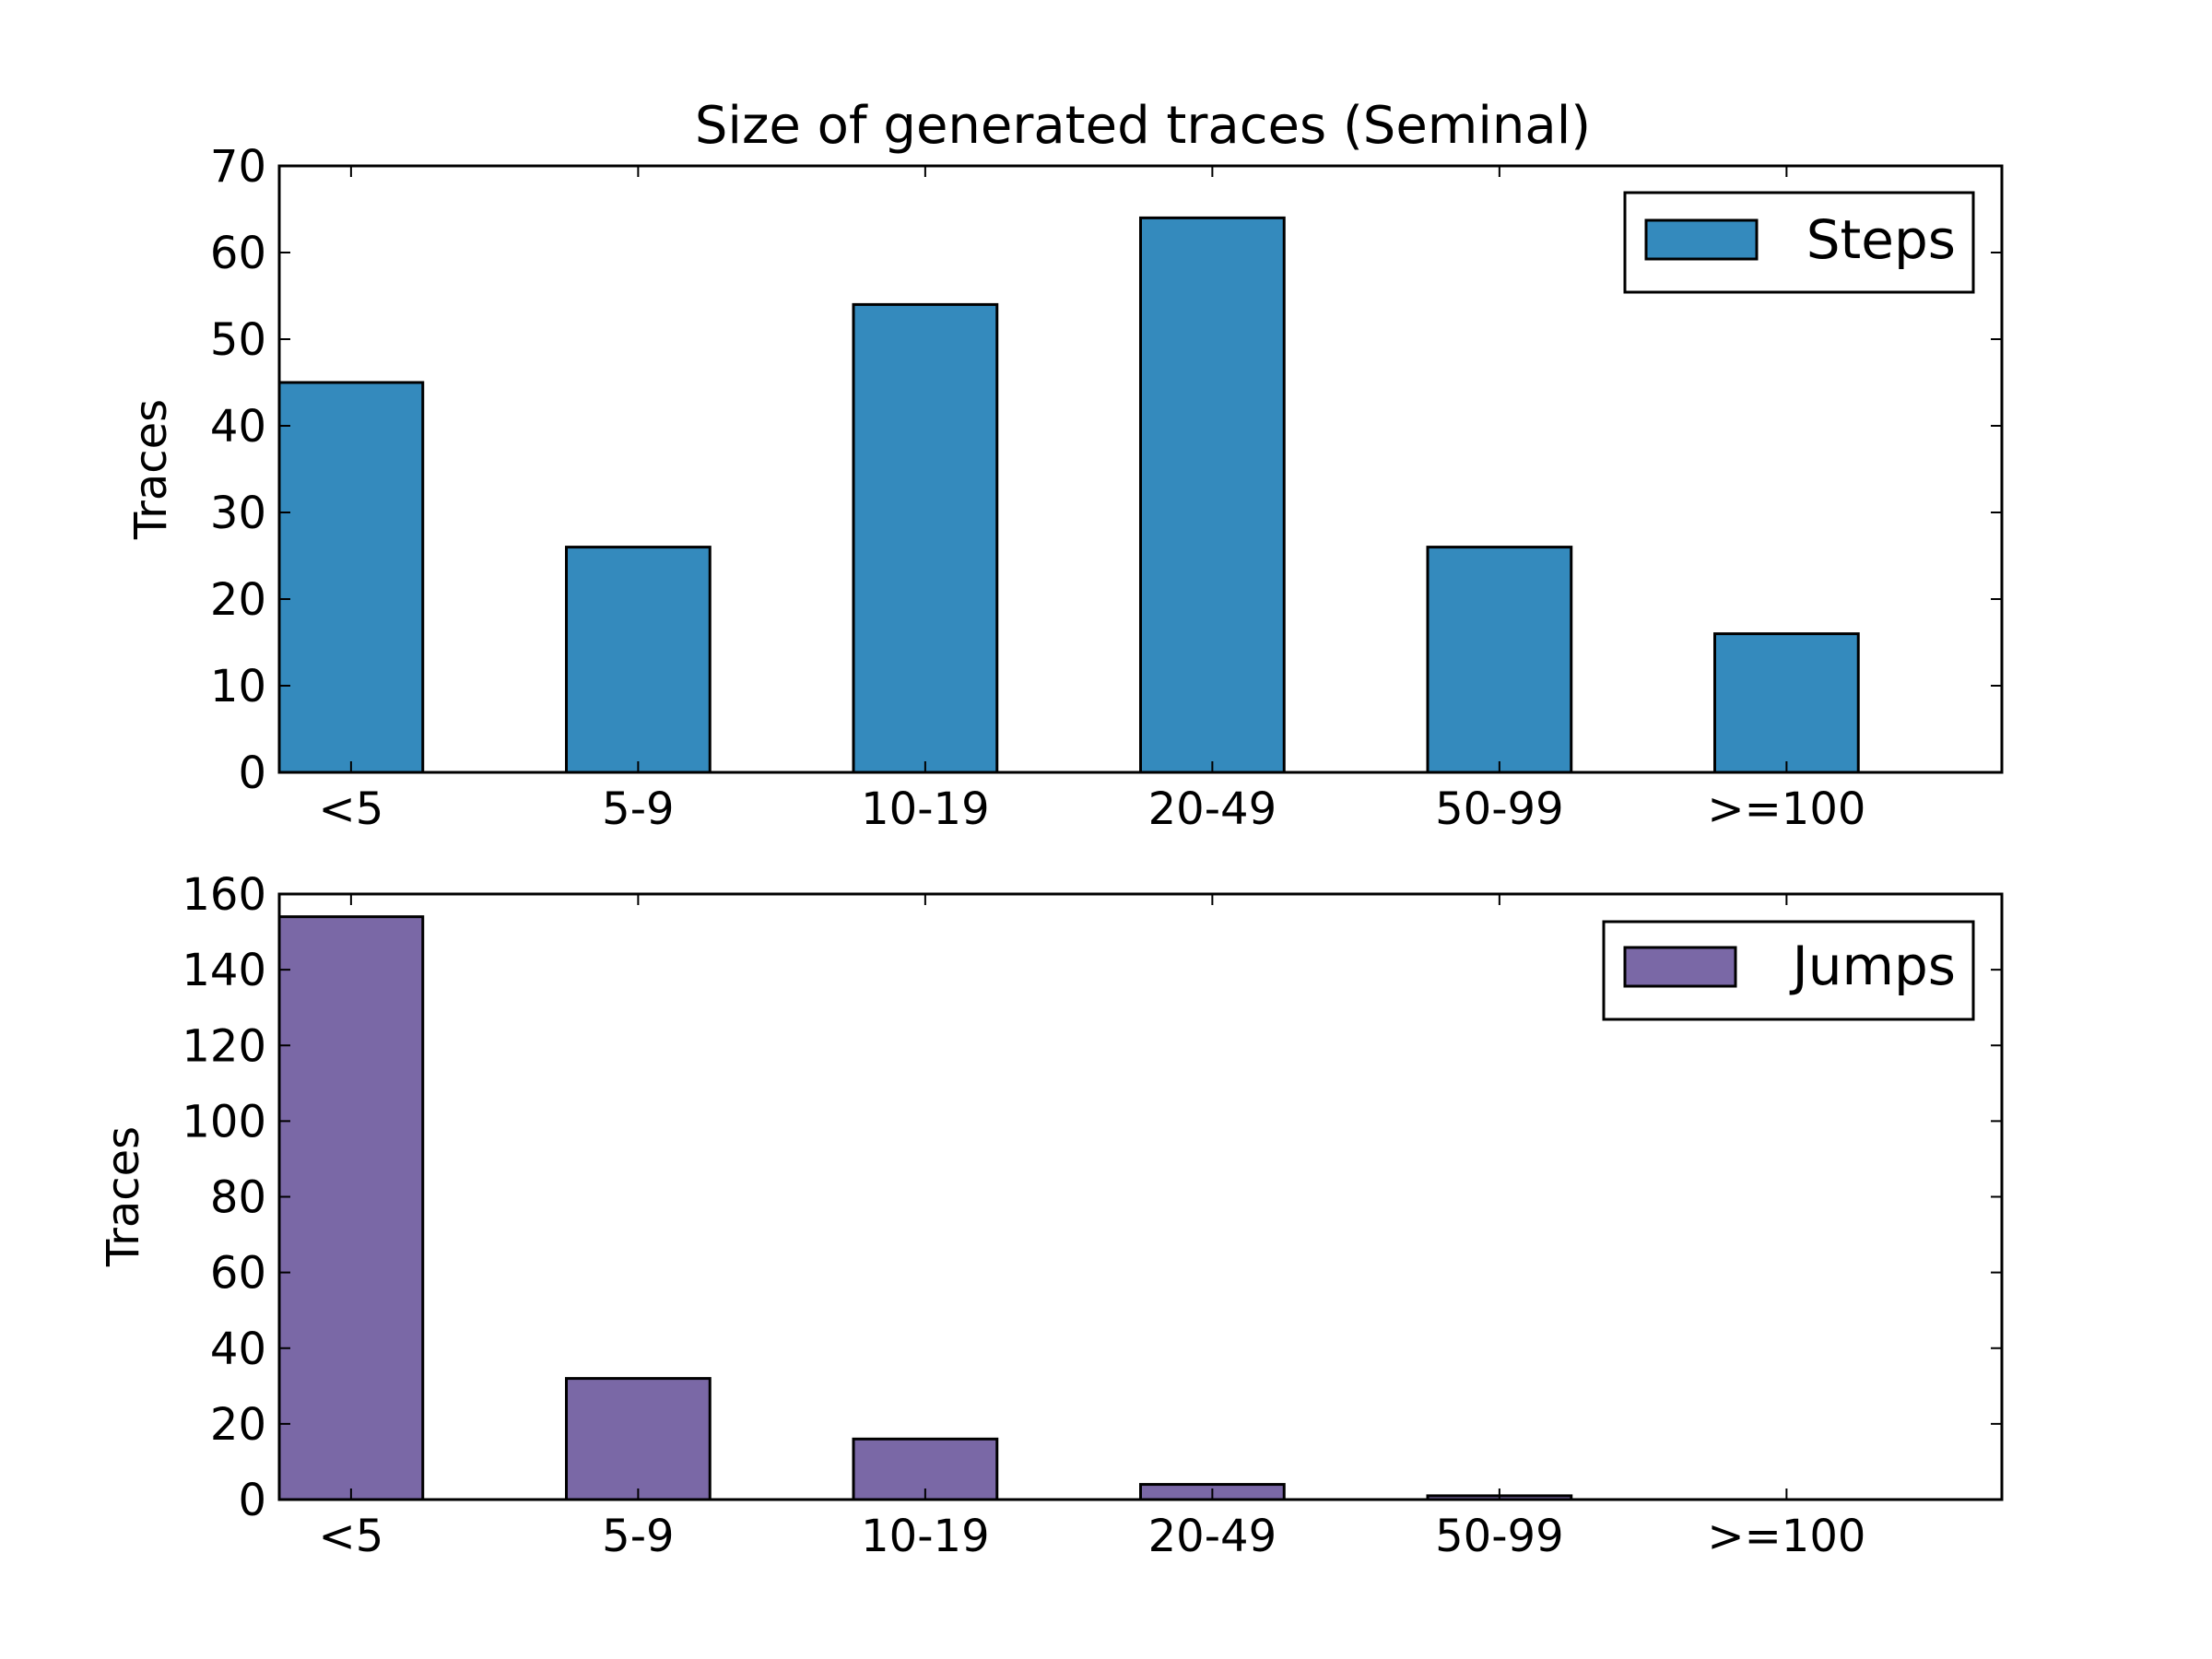 The width and height of the screenshot is (2212, 1659). Describe the element at coordinates (1881, 239) in the screenshot. I see `steps-legend-label: Steps` at that location.